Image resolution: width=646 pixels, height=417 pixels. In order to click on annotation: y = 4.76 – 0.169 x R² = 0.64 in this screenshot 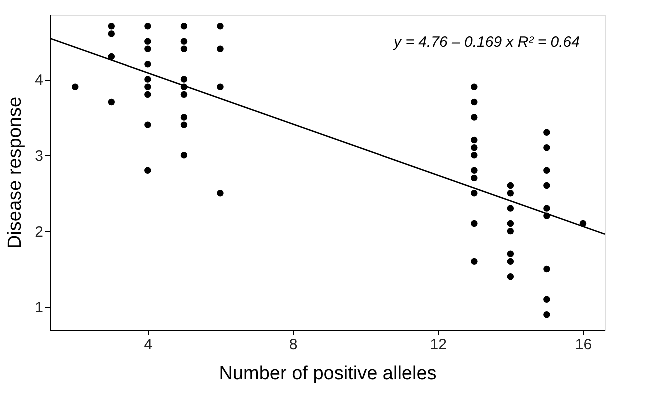, I will do `click(486, 42)`.